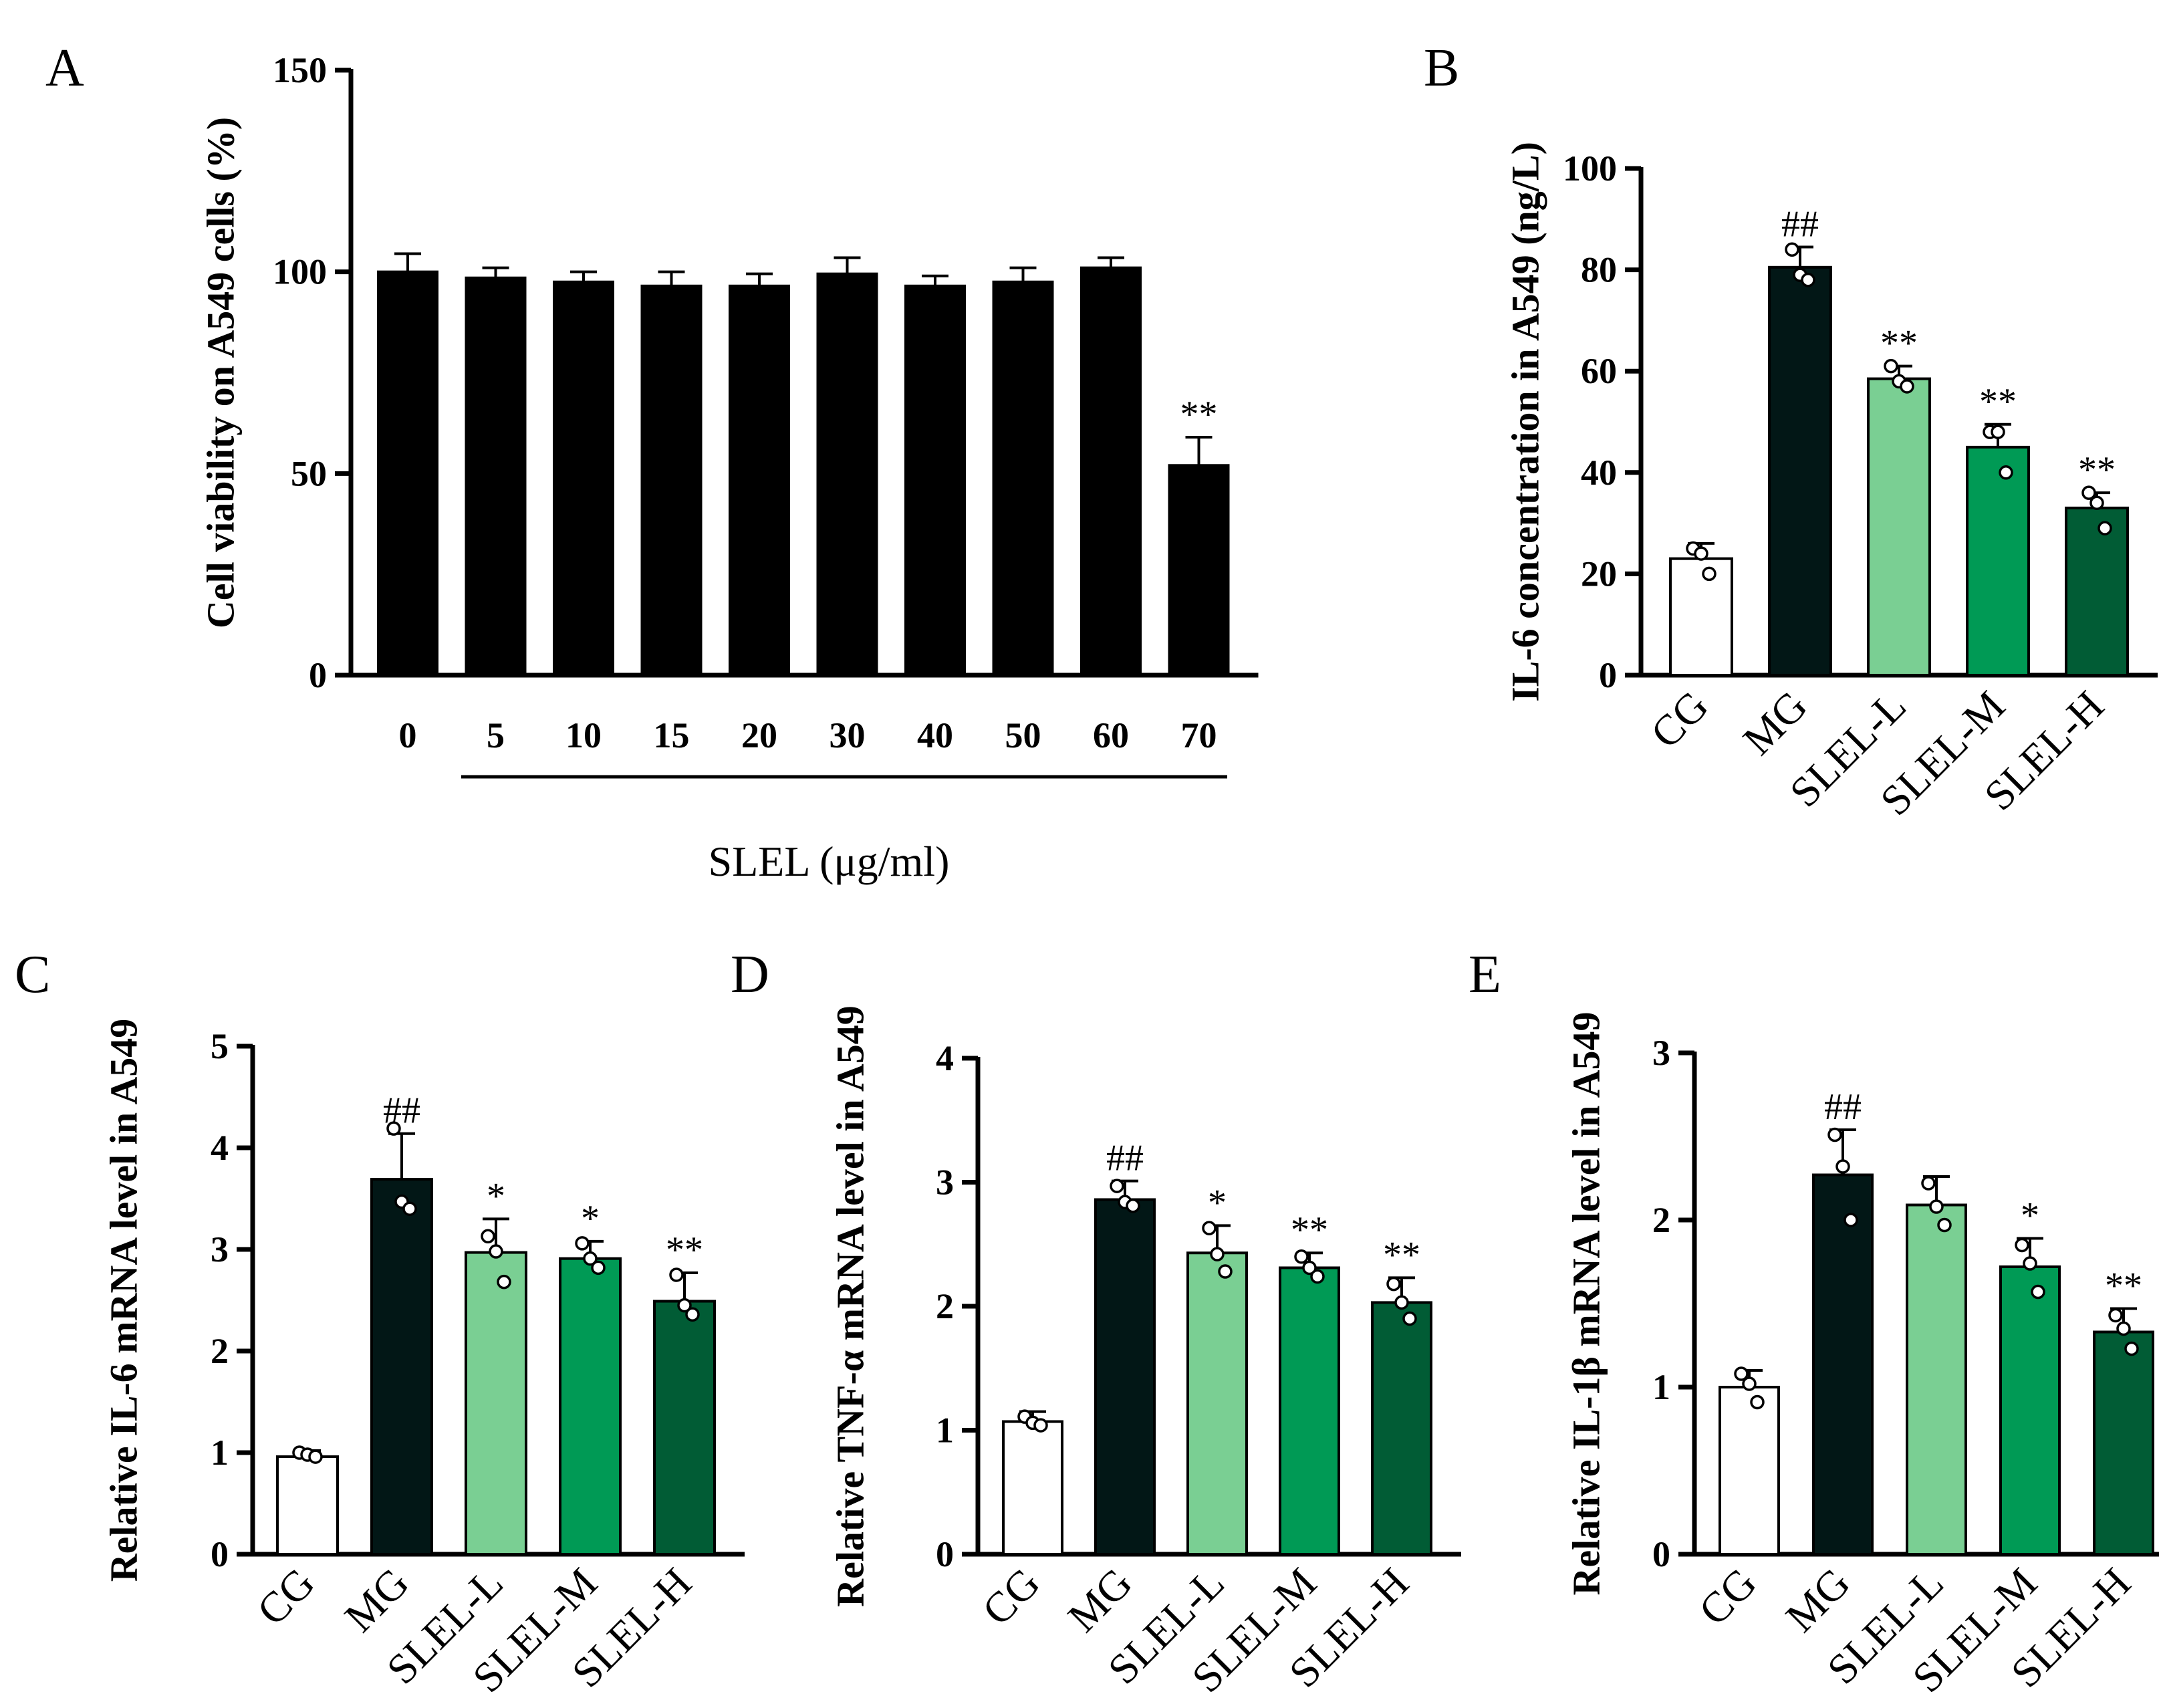 The height and width of the screenshot is (1708, 2159). What do you see at coordinates (220, 1046) in the screenshot?
I see `y-tick-label: 5` at bounding box center [220, 1046].